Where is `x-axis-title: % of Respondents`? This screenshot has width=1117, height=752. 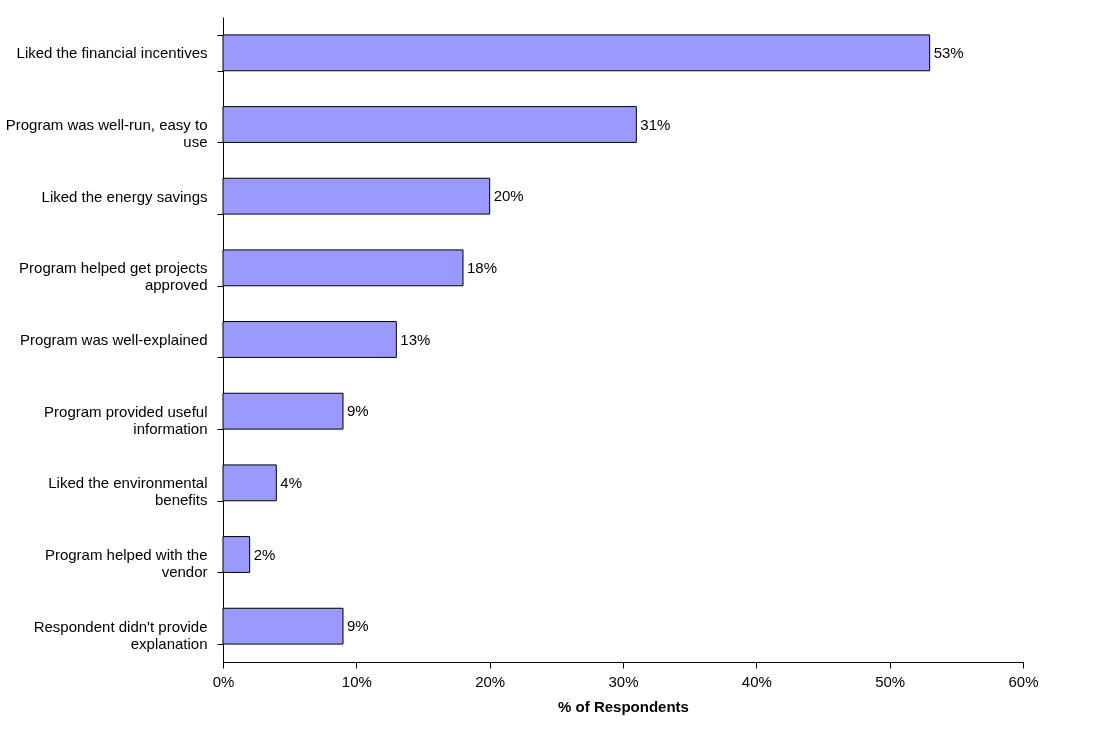
x-axis-title: % of Respondents is located at coordinates (623, 706).